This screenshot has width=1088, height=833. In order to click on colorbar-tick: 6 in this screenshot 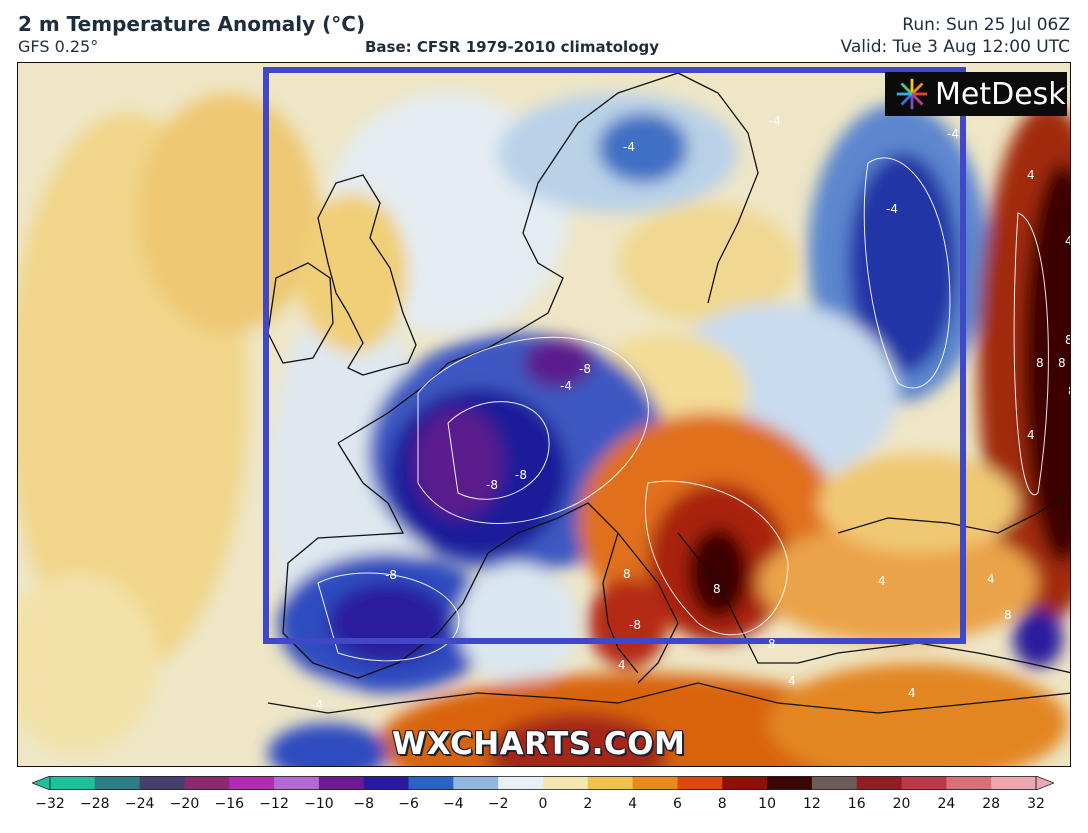, I will do `click(677, 804)`.